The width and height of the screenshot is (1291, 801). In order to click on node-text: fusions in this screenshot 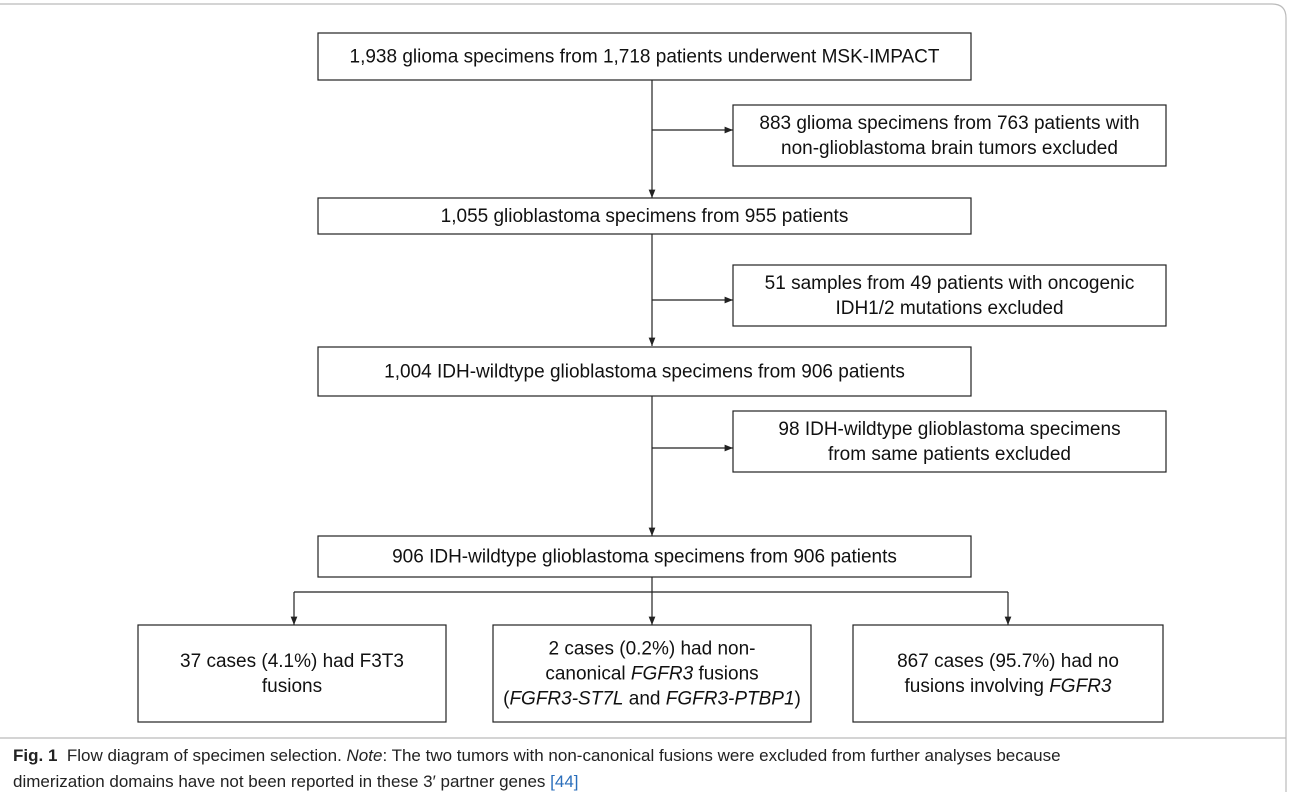, I will do `click(292, 686)`.